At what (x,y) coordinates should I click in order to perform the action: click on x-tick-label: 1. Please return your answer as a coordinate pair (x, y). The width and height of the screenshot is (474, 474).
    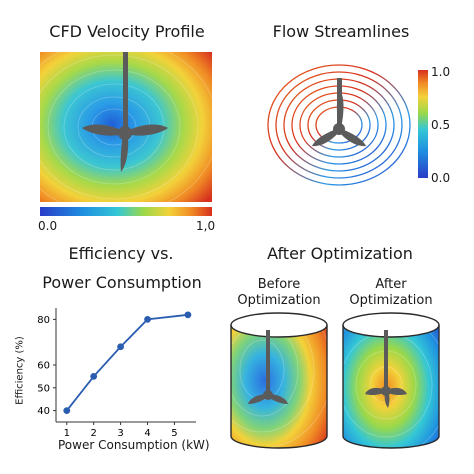
    Looking at the image, I should click on (67, 433).